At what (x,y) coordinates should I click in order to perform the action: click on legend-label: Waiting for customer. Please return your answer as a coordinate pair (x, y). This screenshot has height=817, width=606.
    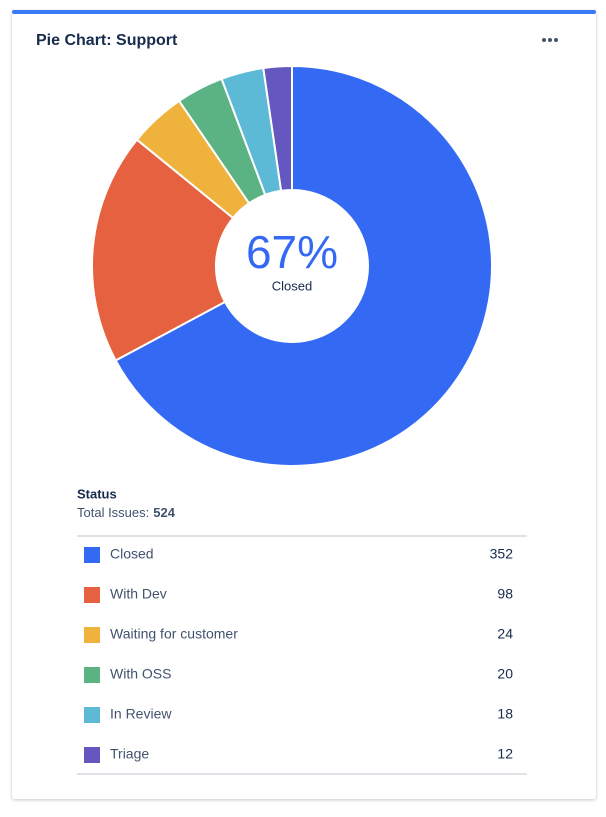
    Looking at the image, I should click on (174, 634).